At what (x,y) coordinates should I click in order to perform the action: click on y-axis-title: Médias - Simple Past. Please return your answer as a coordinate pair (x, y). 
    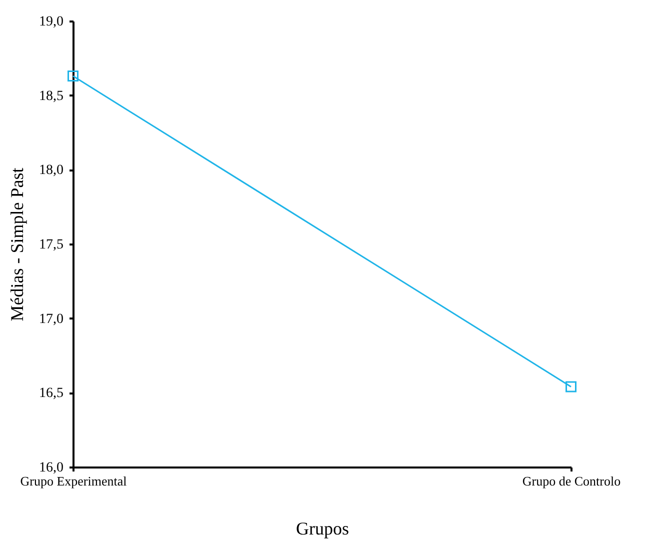
    Looking at the image, I should click on (17, 245).